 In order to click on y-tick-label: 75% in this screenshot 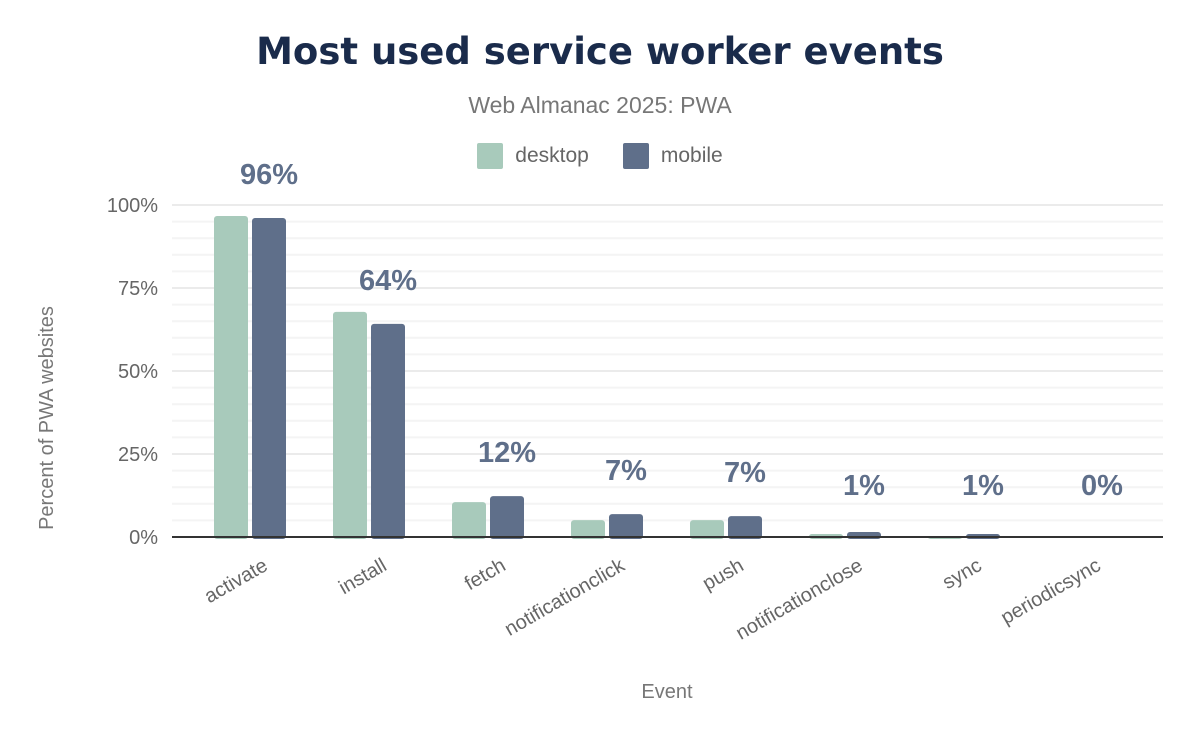, I will do `click(138, 289)`.